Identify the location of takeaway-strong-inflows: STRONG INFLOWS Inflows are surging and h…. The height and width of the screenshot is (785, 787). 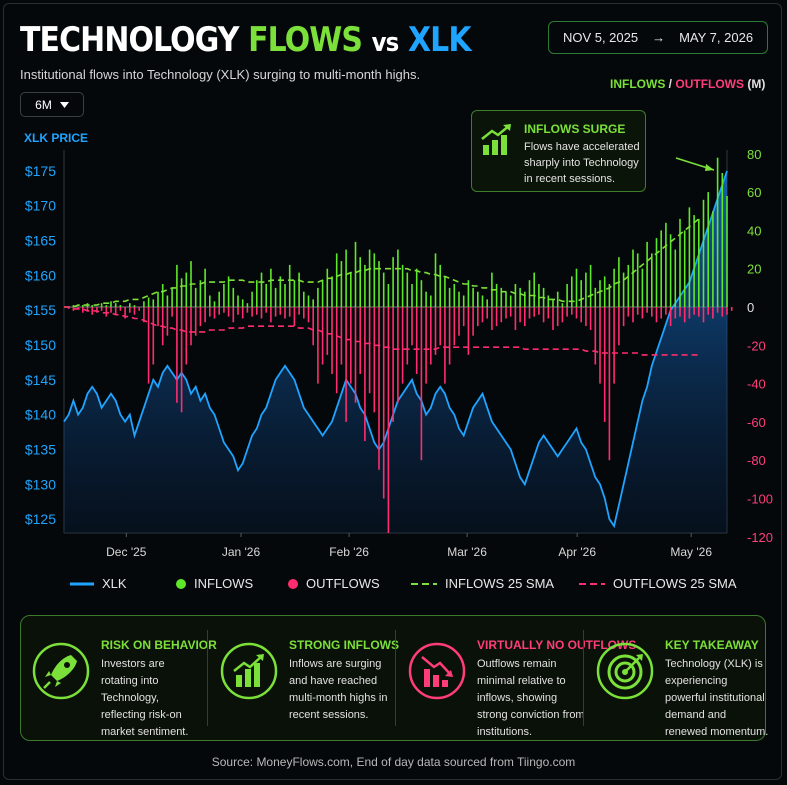
(304, 678).